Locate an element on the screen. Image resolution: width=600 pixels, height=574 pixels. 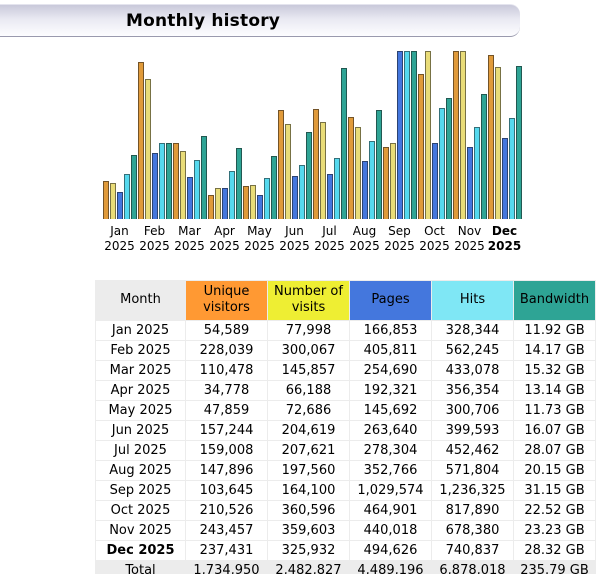
month-label: Oct 2025 is located at coordinates (434, 238).